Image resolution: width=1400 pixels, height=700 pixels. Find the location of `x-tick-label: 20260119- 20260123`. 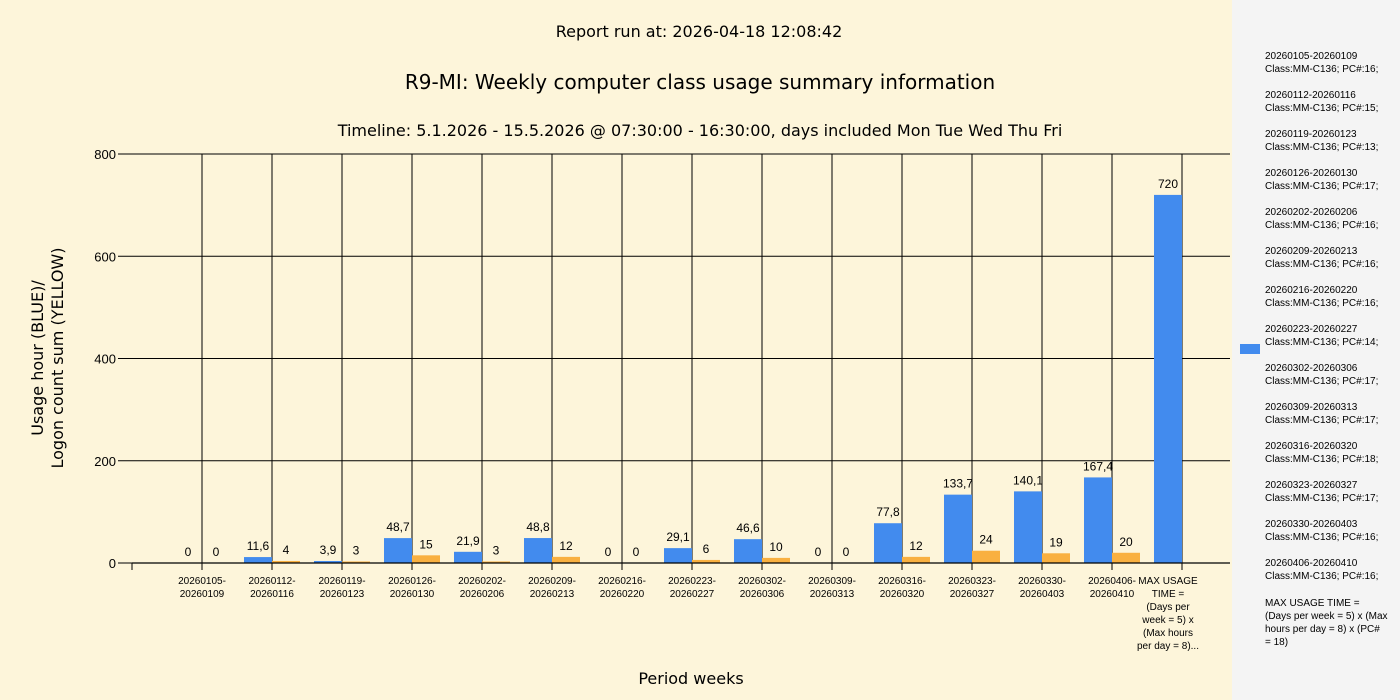

x-tick-label: 20260119- 20260123 is located at coordinates (341, 588).